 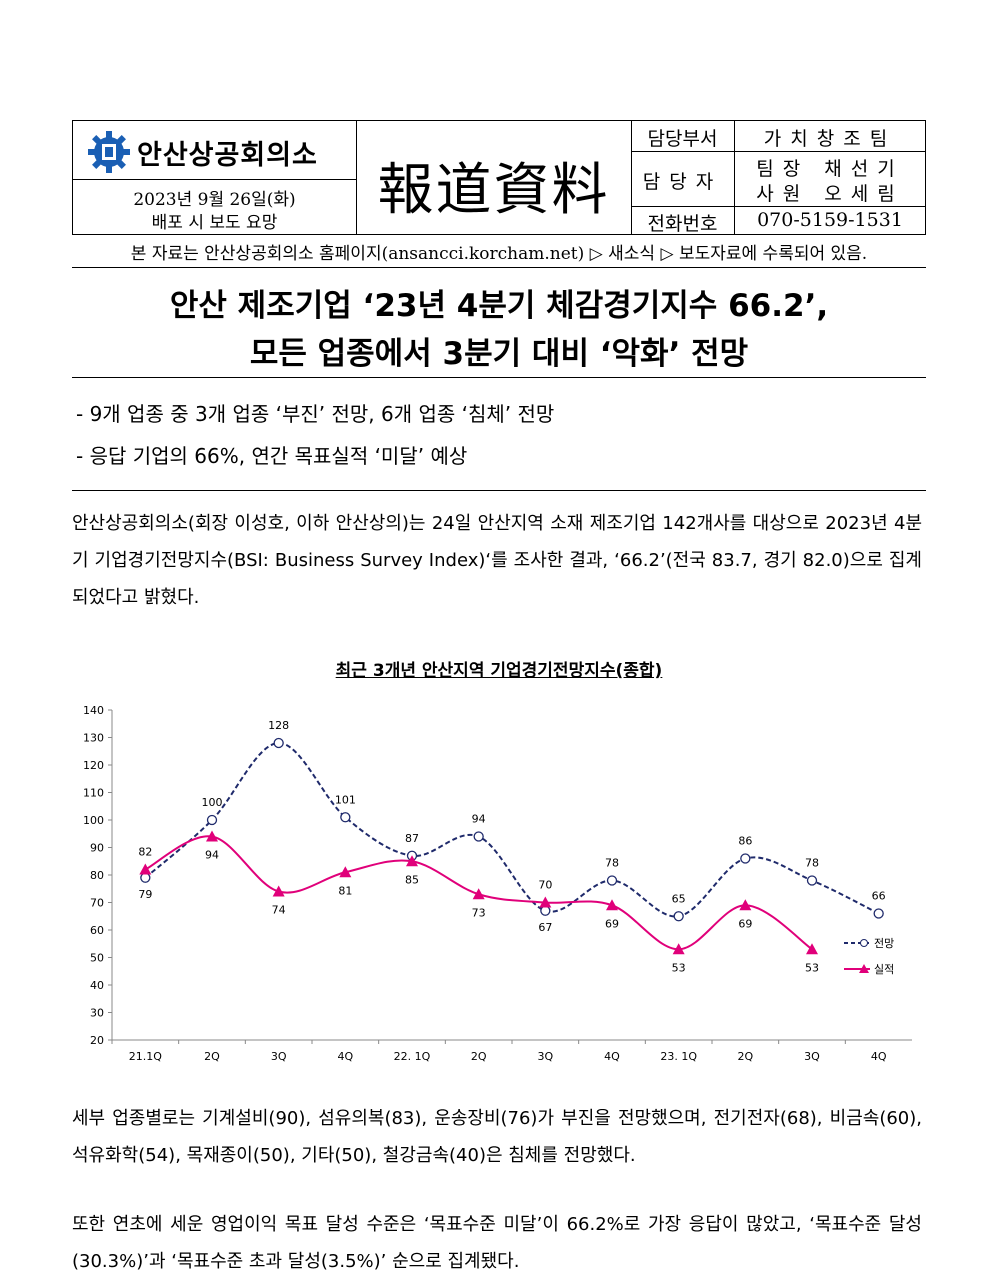 What do you see at coordinates (545, 885) in the screenshot?
I see `actual-data-label: 70` at bounding box center [545, 885].